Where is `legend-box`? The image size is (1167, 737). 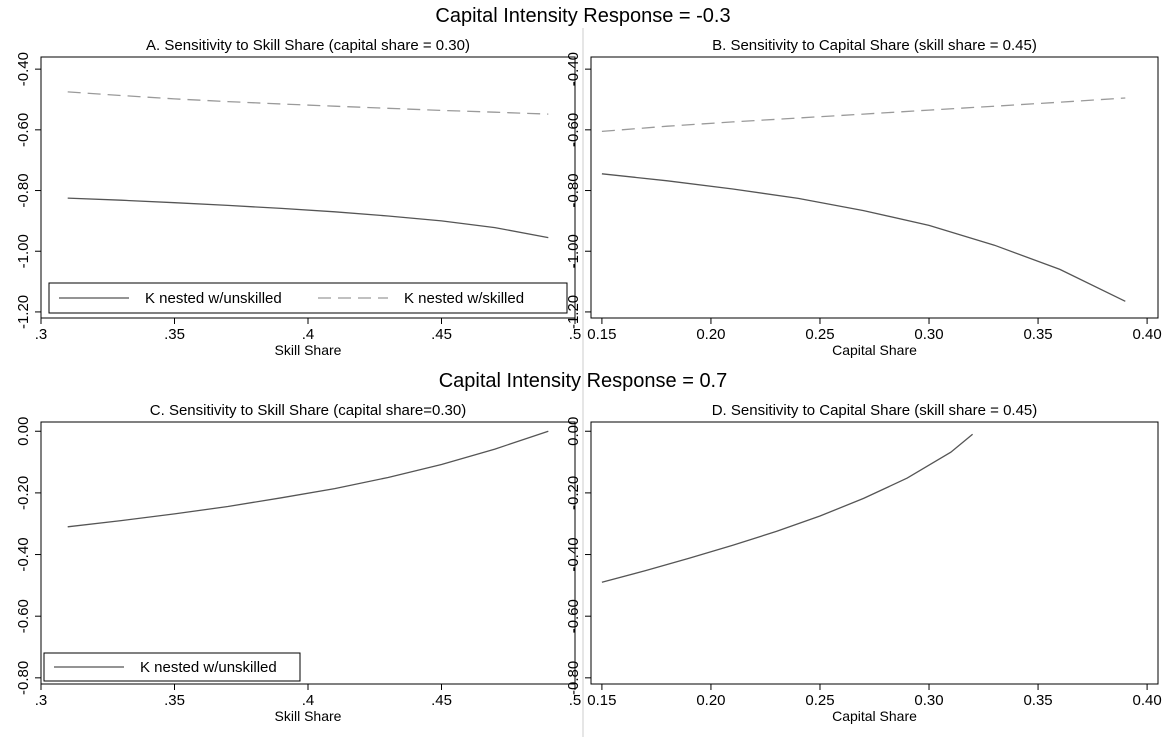
legend-box is located at coordinates (308, 298).